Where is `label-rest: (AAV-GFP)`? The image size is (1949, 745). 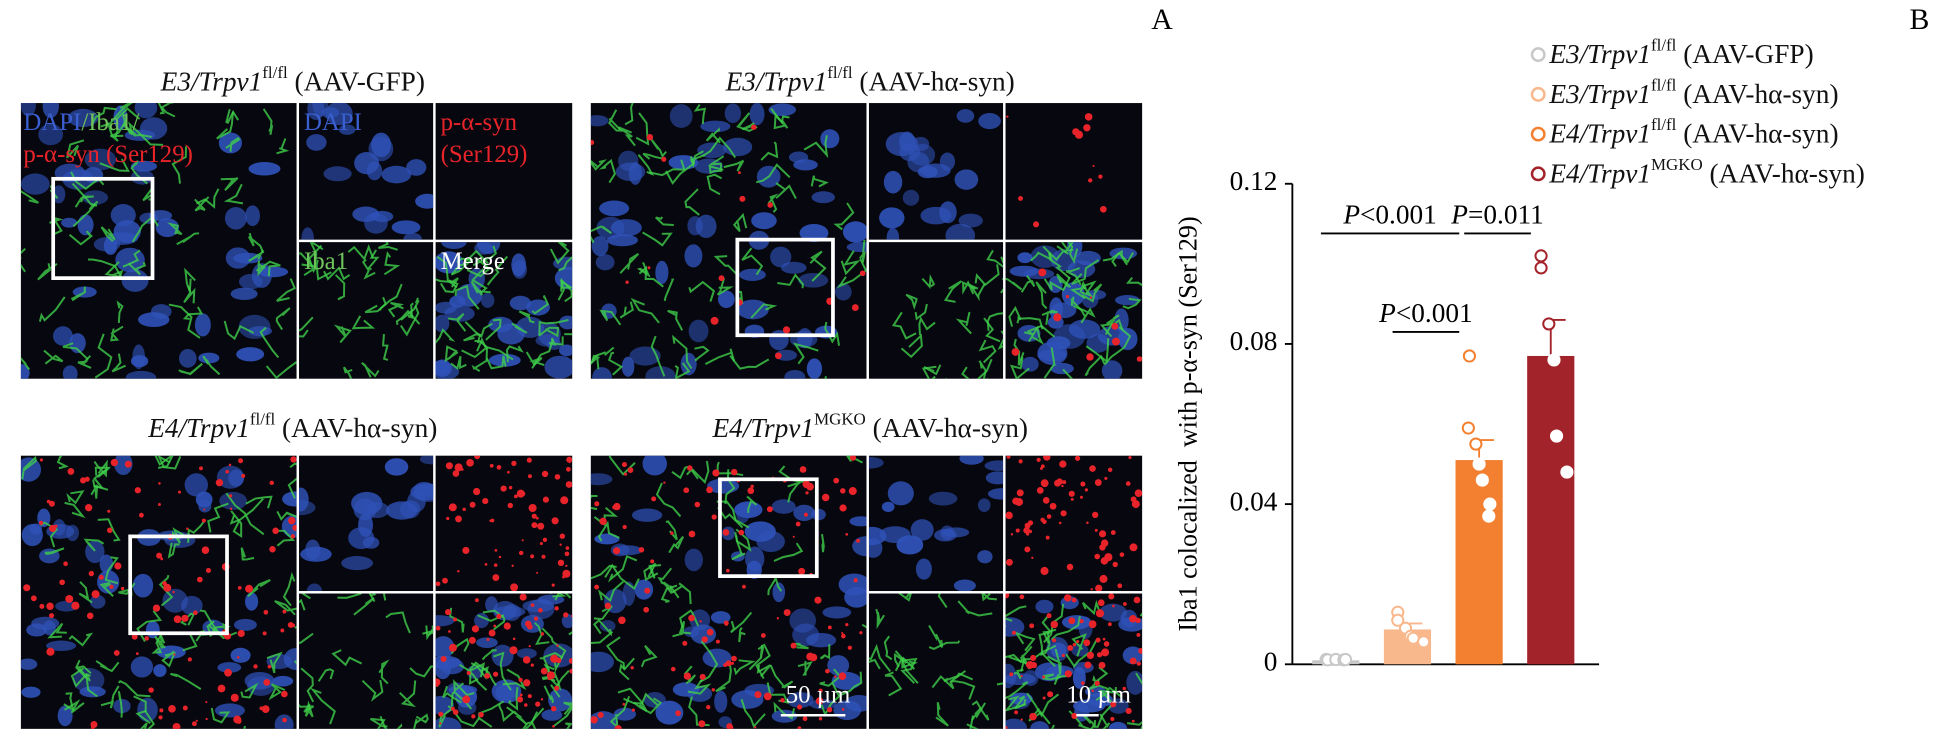
label-rest: (AAV-GFP) is located at coordinates (1744, 54).